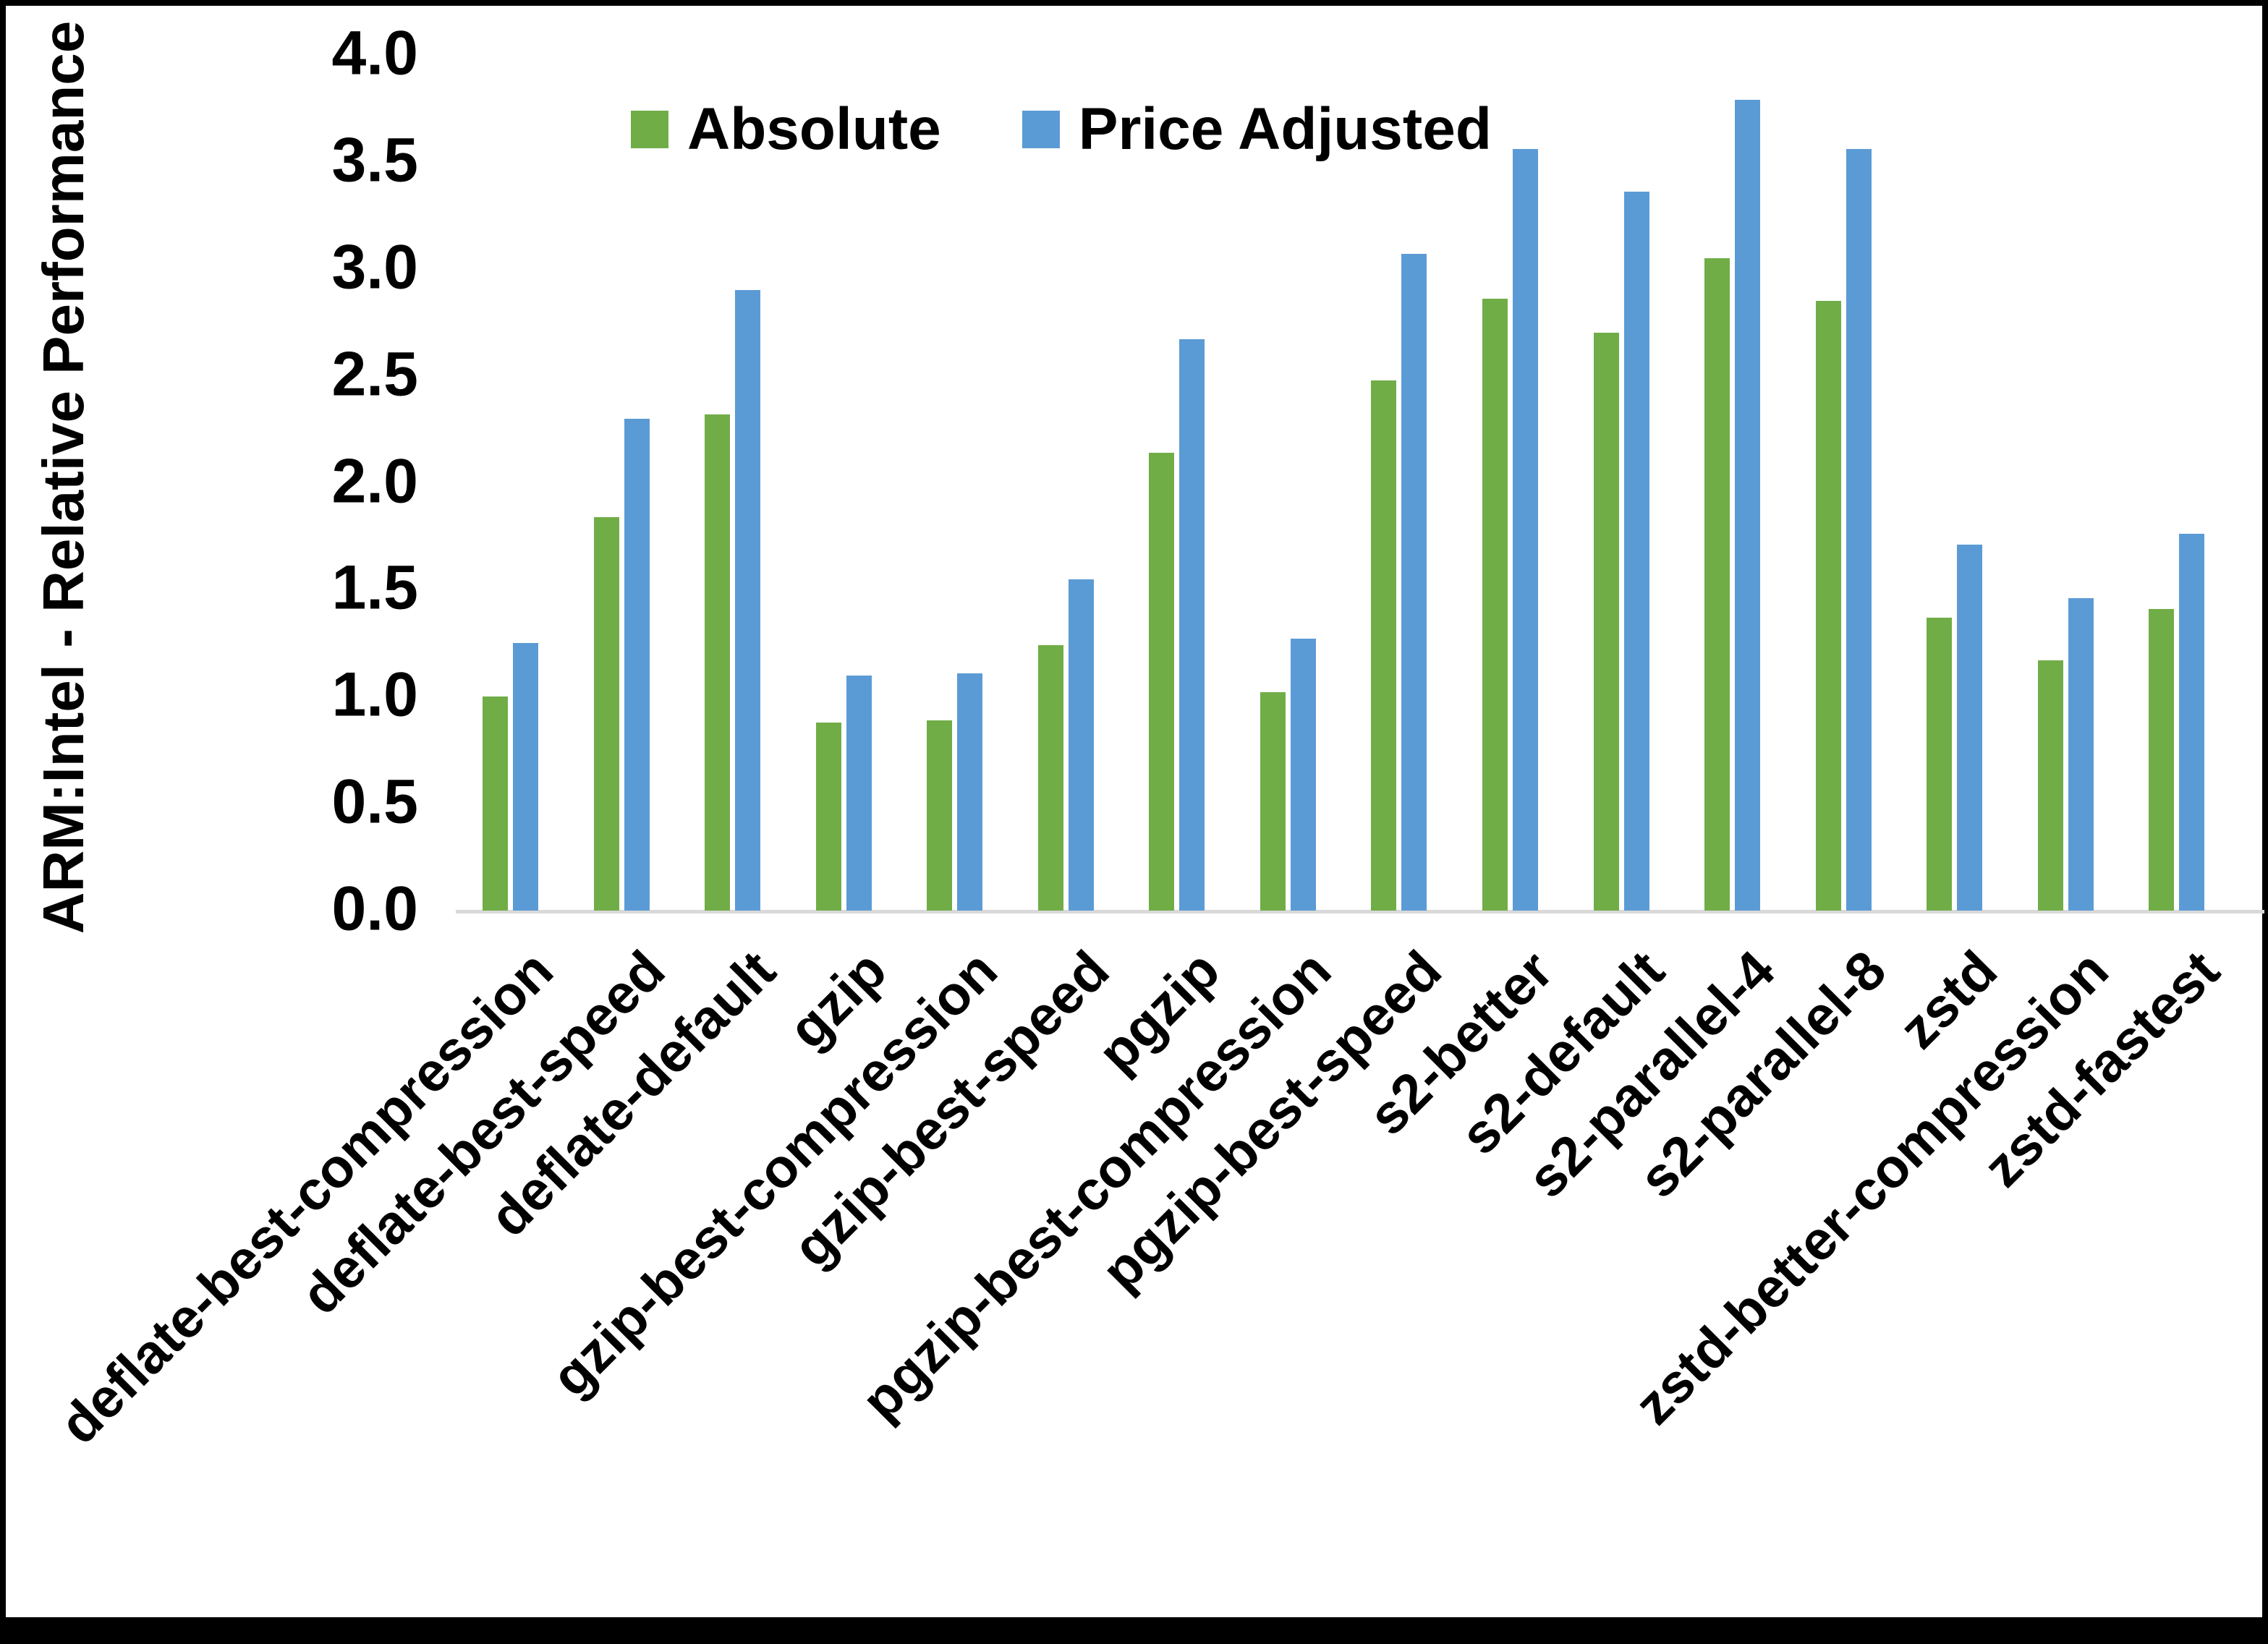 This screenshot has height=1644, width=2268. Describe the element at coordinates (374, 481) in the screenshot. I see `y-tick-label-2.0: 2.0` at that location.